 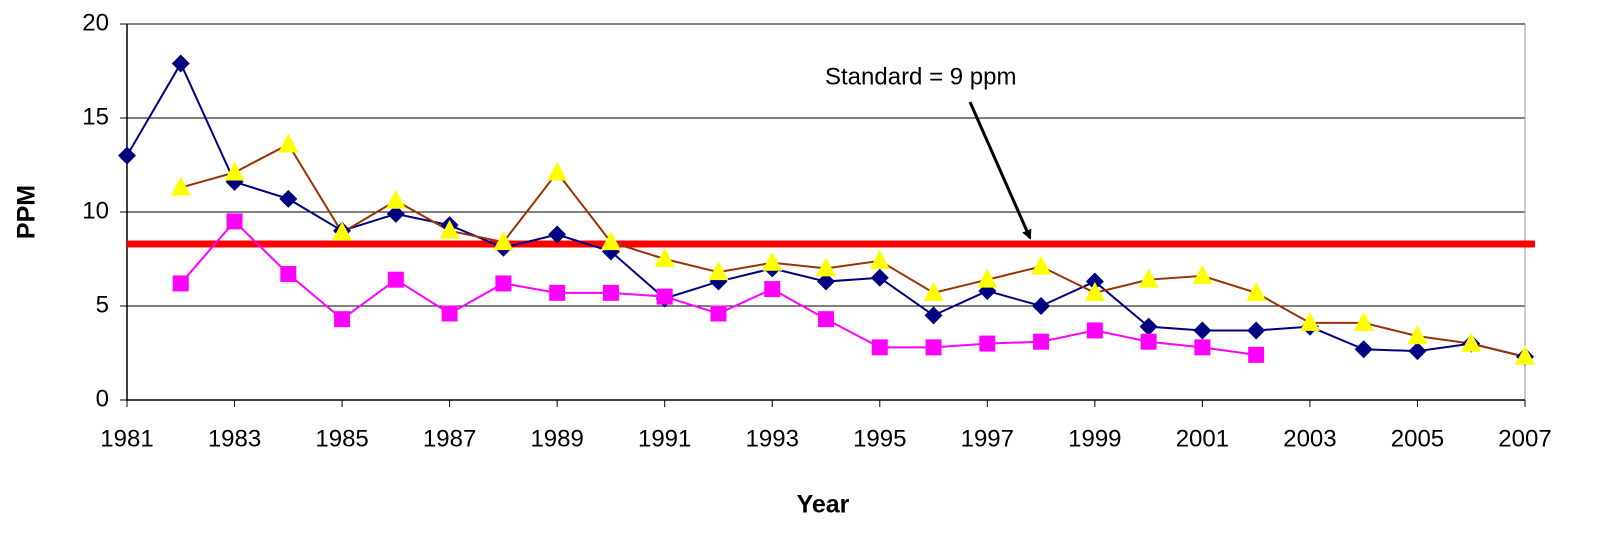 I want to click on y-tick-label: 10, so click(x=95, y=210).